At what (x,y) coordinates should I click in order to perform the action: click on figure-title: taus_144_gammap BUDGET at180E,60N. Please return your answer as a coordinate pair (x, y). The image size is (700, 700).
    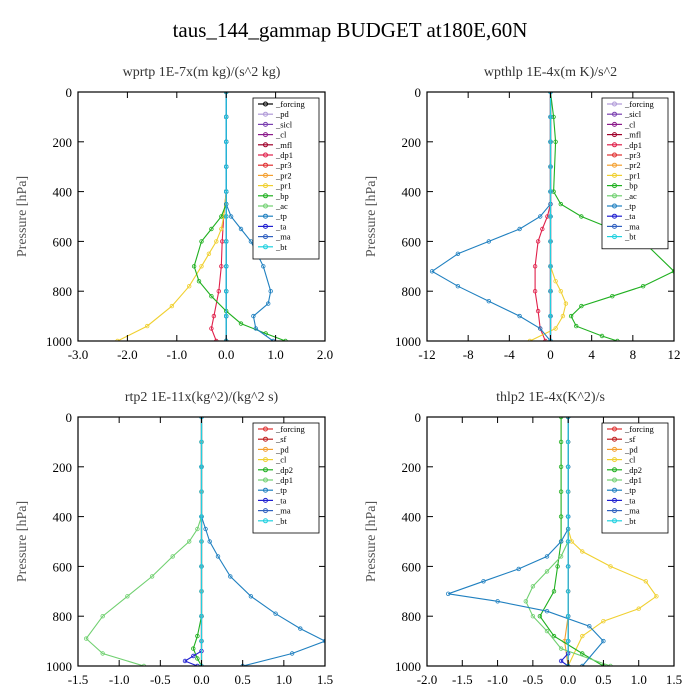
    Looking at the image, I should click on (350, 30).